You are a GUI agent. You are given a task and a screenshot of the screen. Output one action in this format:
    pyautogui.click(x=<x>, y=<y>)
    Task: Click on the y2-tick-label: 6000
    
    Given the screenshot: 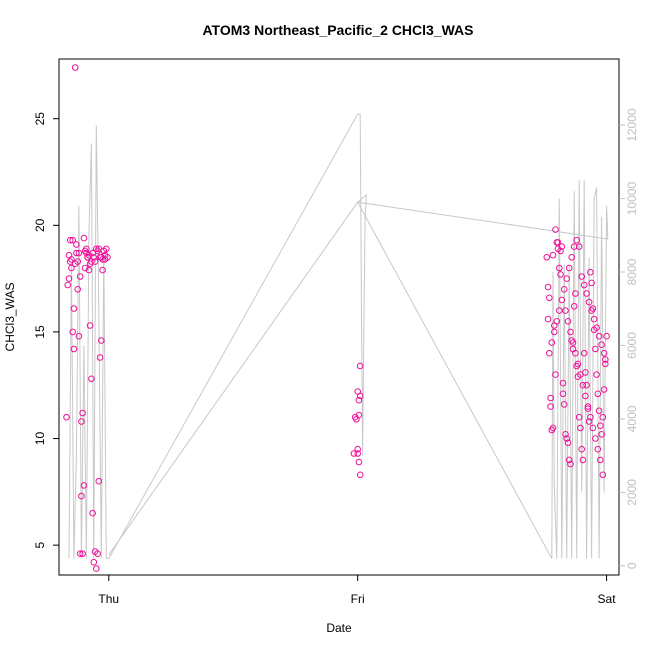 What is the action you would take?
    pyautogui.click(x=632, y=345)
    